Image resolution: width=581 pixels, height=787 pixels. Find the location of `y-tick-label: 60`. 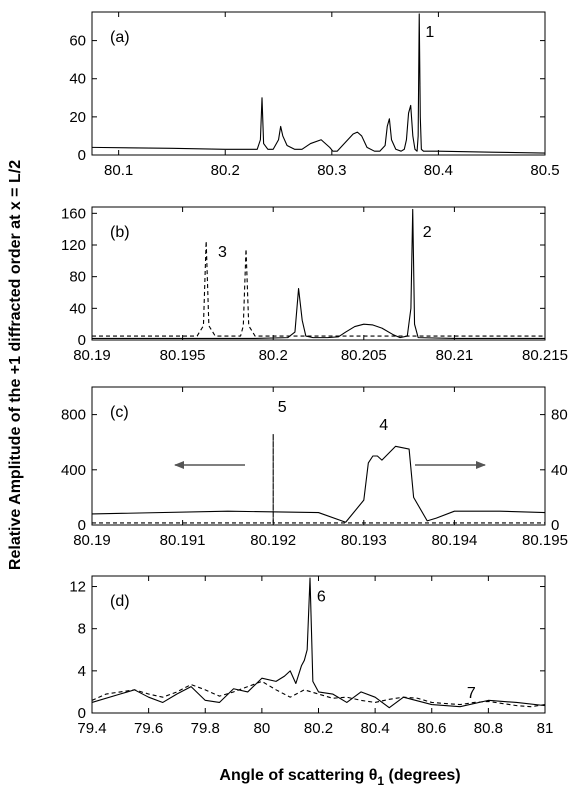

y-tick-label: 60 is located at coordinates (77, 41).